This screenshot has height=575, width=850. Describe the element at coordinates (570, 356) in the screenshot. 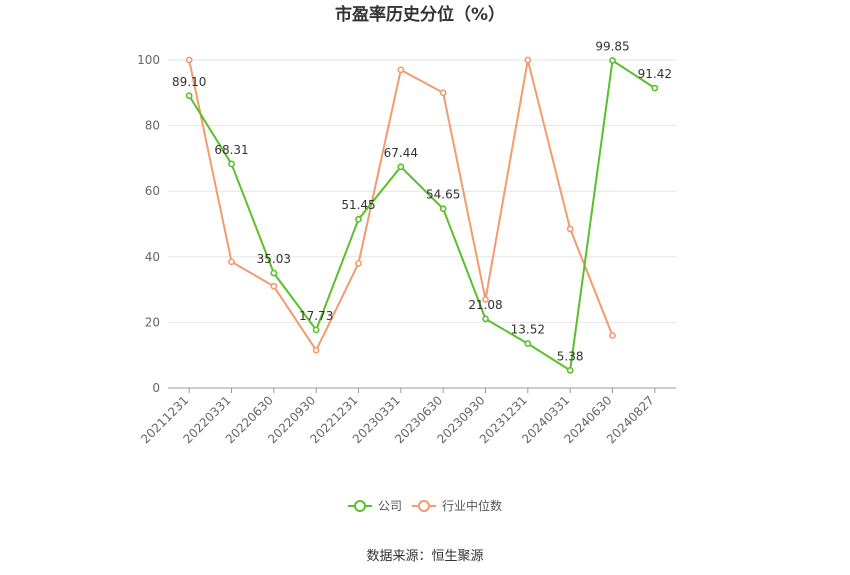

I see `data-label: 5.38` at that location.